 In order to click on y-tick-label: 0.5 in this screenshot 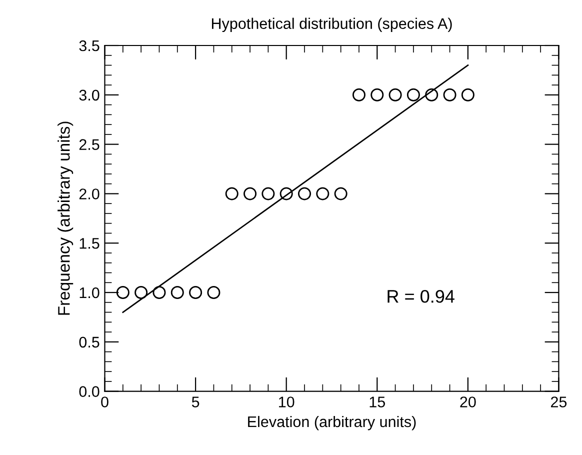, I will do `click(89, 342)`.